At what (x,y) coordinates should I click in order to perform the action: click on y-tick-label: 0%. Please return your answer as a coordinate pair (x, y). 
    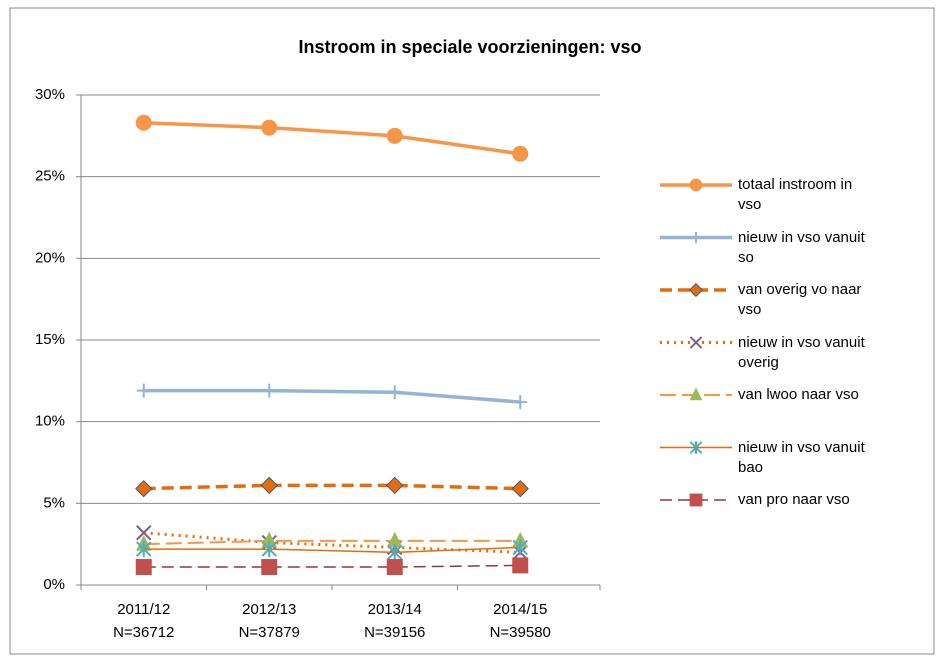
    Looking at the image, I should click on (54, 584).